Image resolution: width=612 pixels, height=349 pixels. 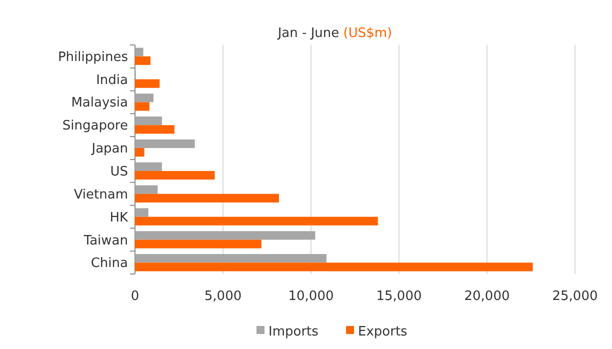 What do you see at coordinates (487, 296) in the screenshot?
I see `x-tick-label: 20,000` at bounding box center [487, 296].